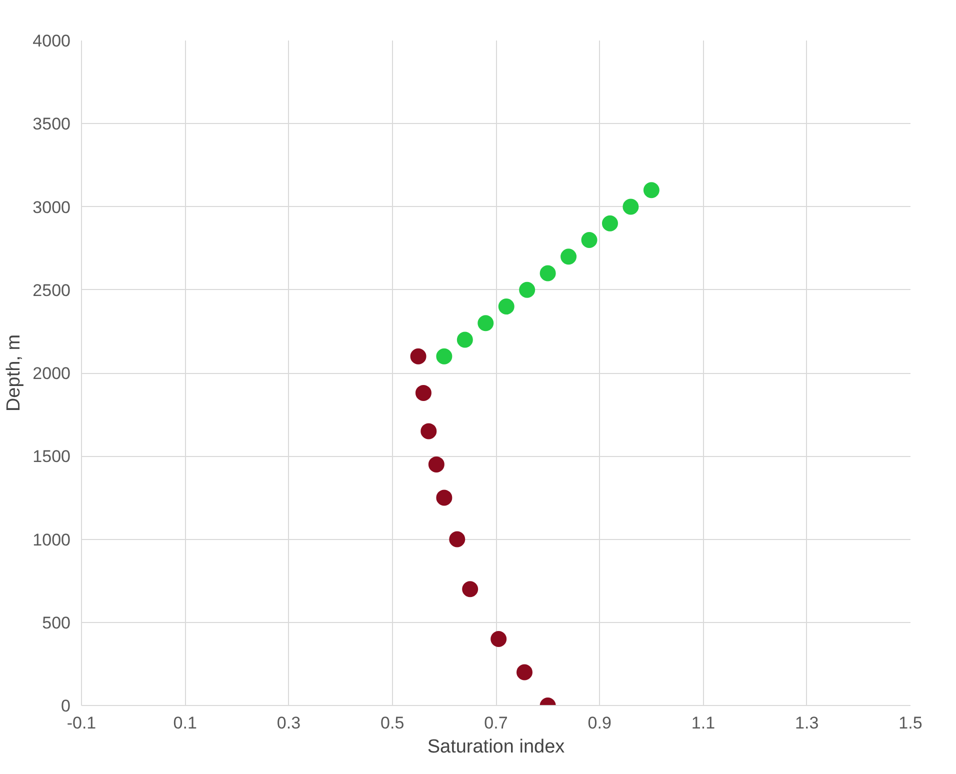  Describe the element at coordinates (496, 747) in the screenshot. I see `x-axis-title: Saturation index` at that location.